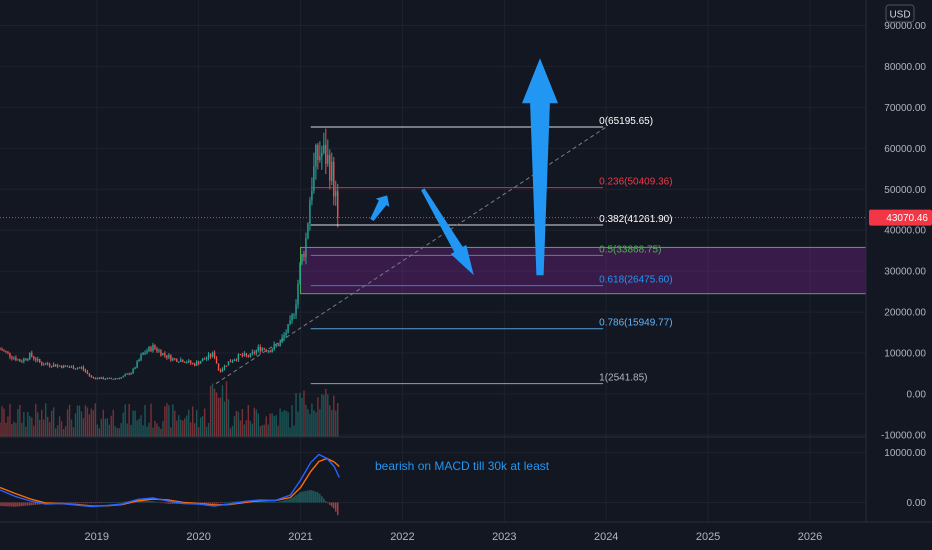 The image size is (932, 550). I want to click on price-tick-5: 40000.00, so click(905, 231).